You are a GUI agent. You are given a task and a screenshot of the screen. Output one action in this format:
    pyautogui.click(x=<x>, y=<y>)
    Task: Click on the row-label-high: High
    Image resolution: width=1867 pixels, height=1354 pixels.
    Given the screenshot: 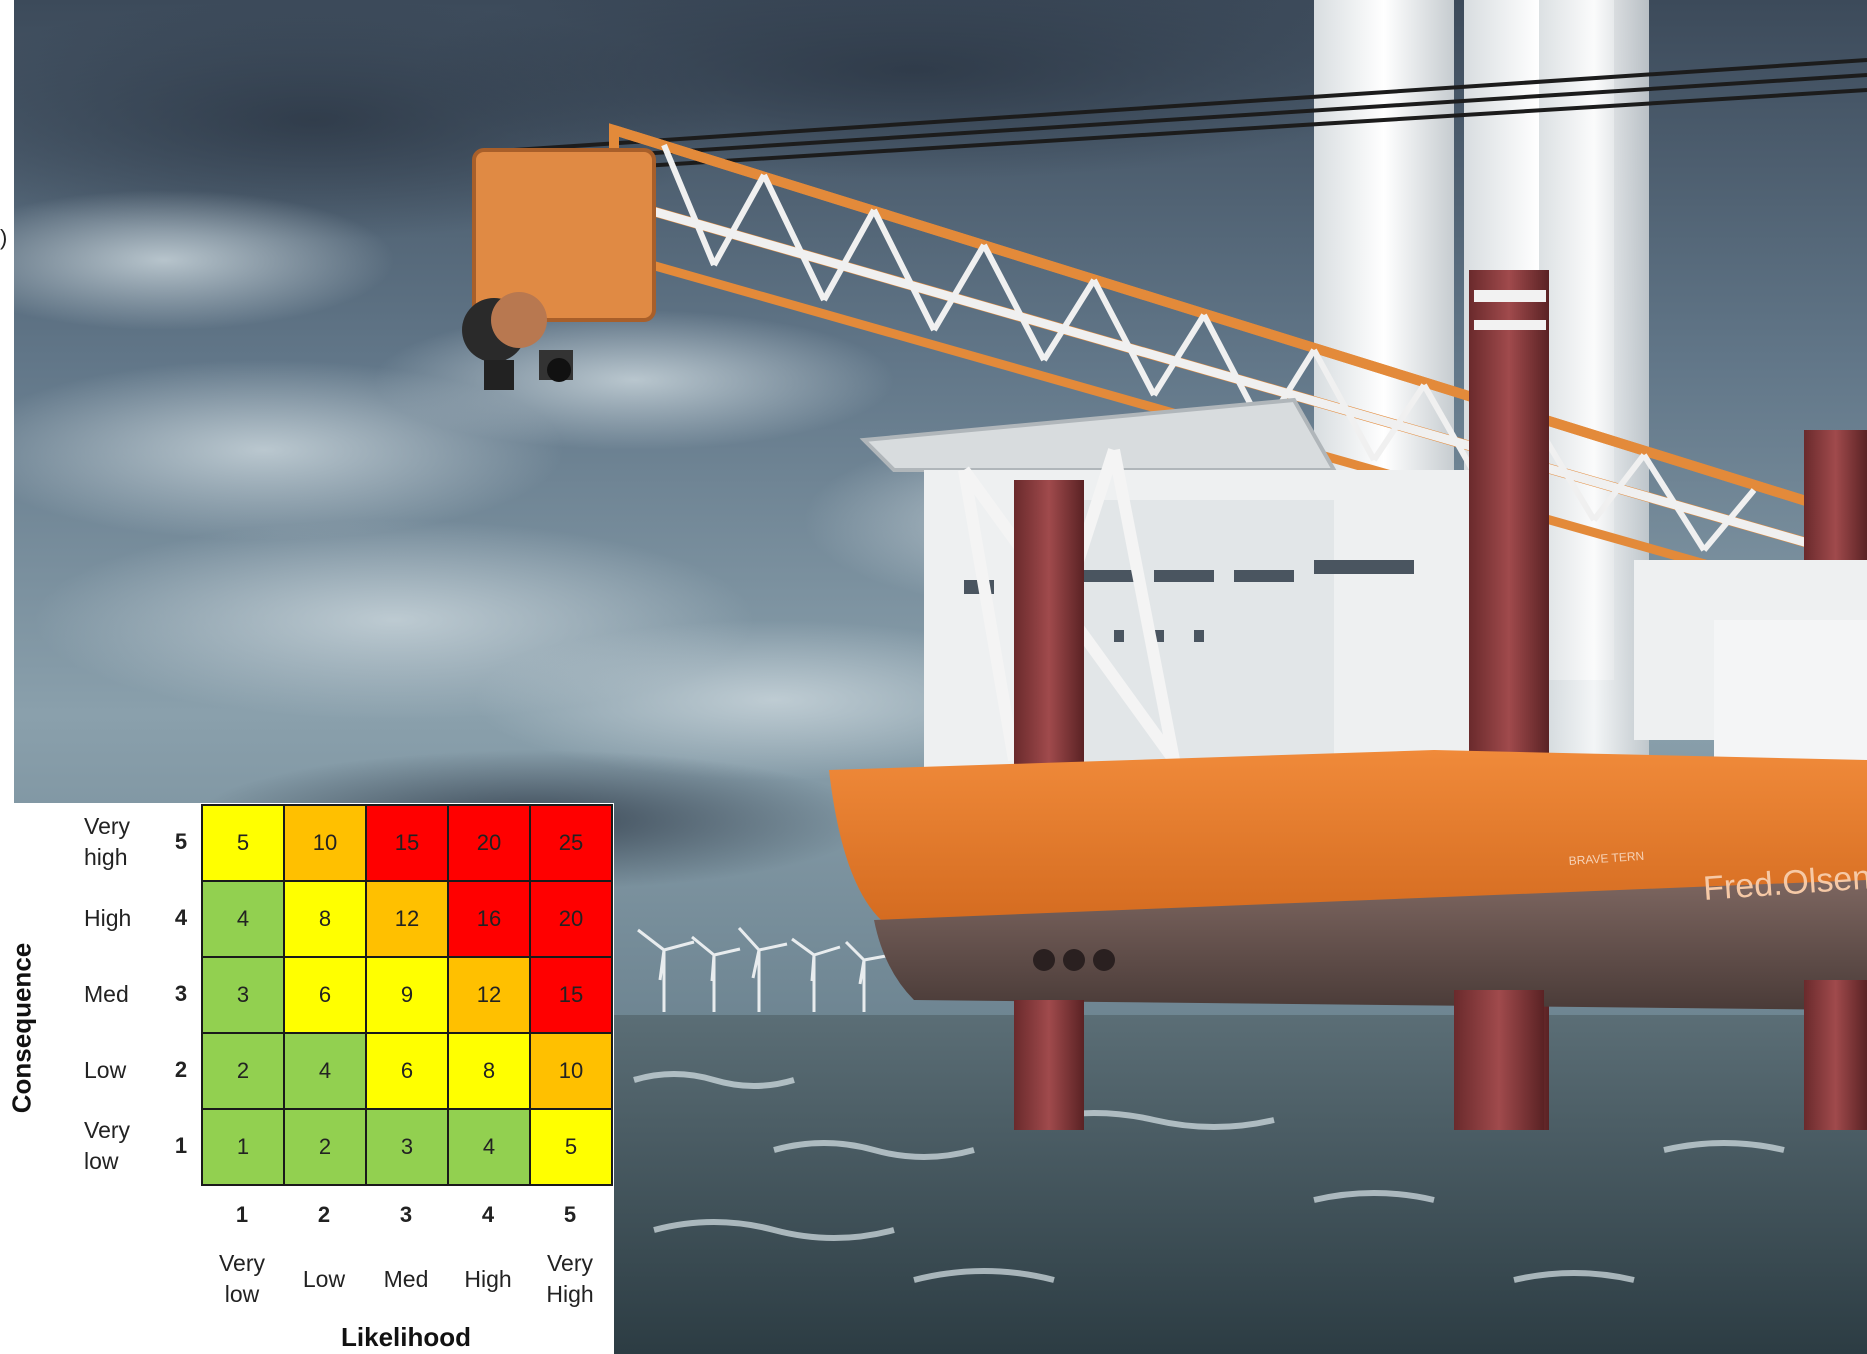 What is the action you would take?
    pyautogui.click(x=108, y=917)
    